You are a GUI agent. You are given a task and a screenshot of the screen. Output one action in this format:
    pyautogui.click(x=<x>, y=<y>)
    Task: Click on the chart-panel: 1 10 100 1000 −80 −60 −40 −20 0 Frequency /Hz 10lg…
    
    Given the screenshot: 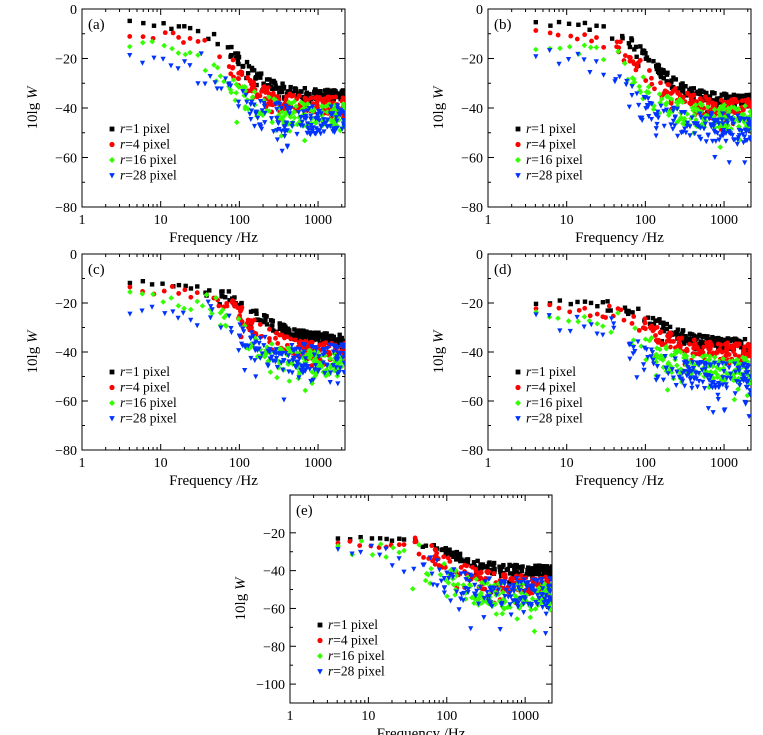 What is the action you would take?
    pyautogui.click(x=591, y=368)
    